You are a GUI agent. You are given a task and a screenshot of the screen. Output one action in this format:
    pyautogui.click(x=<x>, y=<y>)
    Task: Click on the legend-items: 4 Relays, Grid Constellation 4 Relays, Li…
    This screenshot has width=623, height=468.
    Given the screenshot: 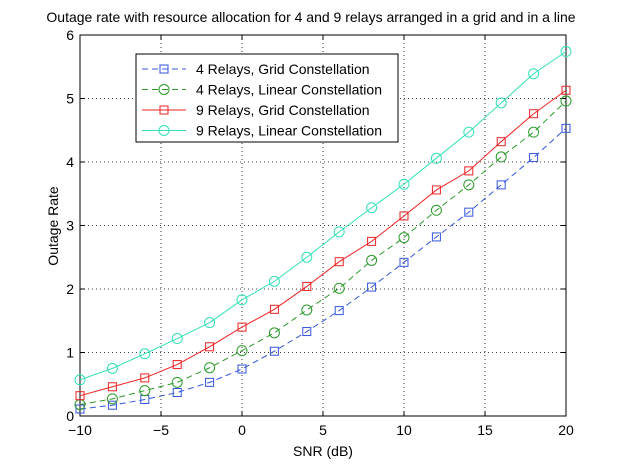 What is the action you would take?
    pyautogui.click(x=262, y=100)
    